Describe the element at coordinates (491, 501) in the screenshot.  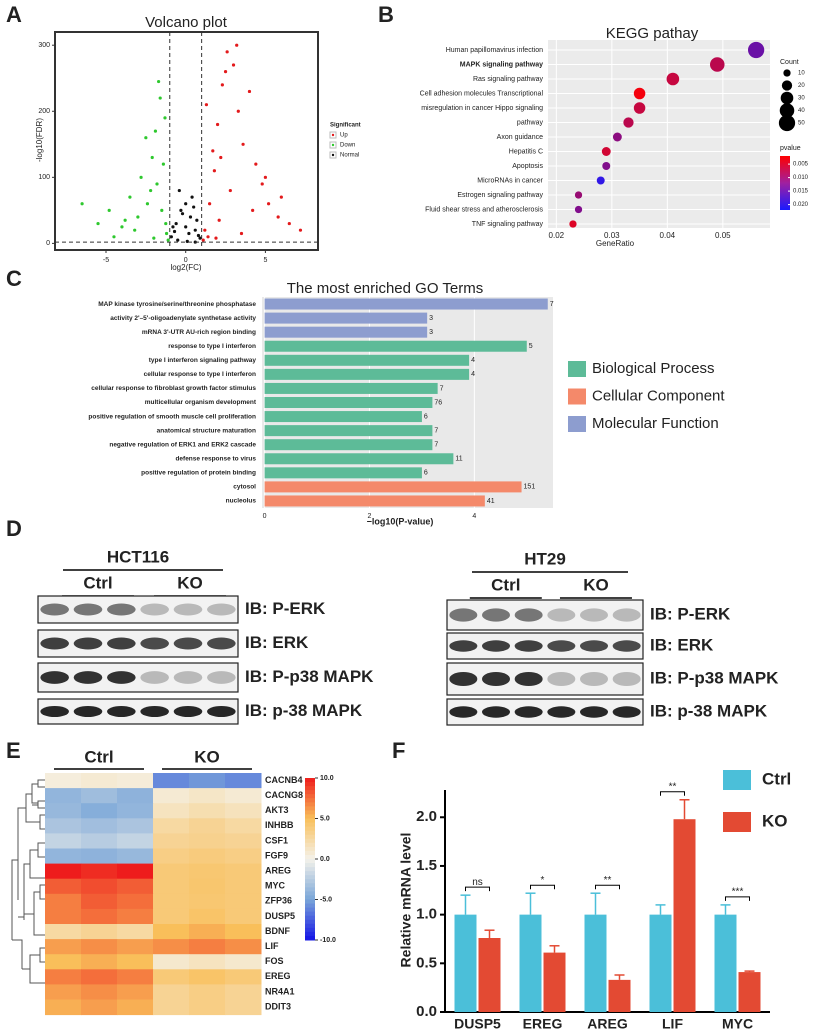
I see `count-label: 41` at that location.